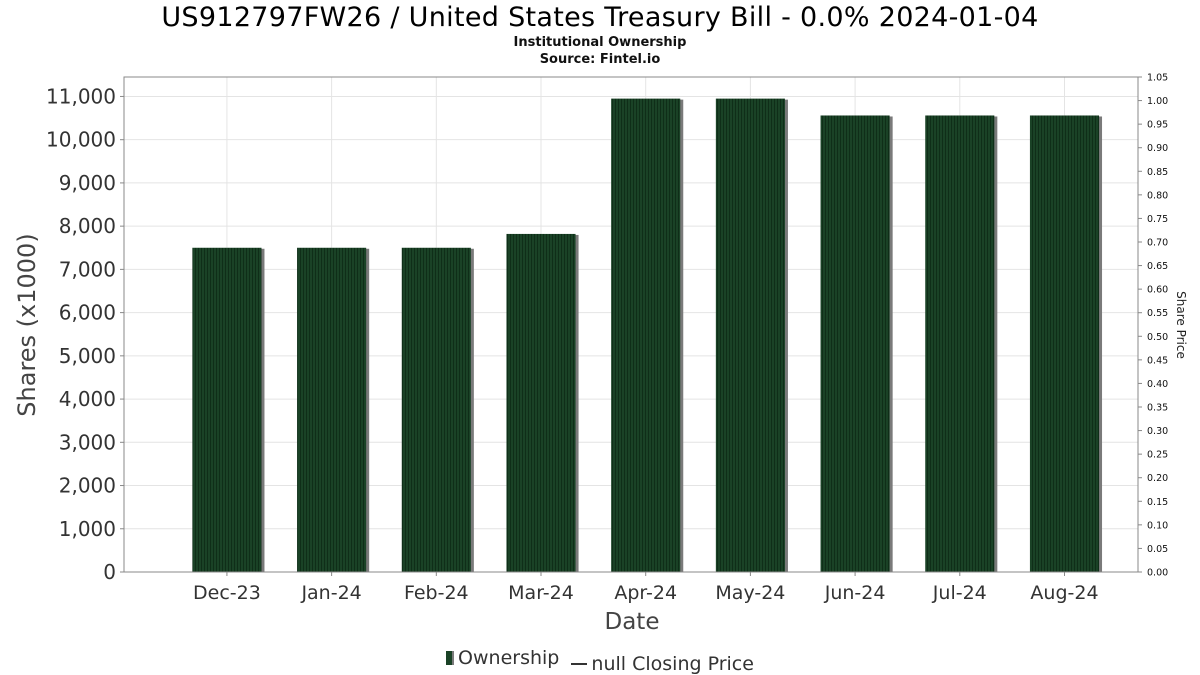 This screenshot has width=1200, height=675. Describe the element at coordinates (1157, 243) in the screenshot. I see `y2-tick-label: 0.70` at that location.